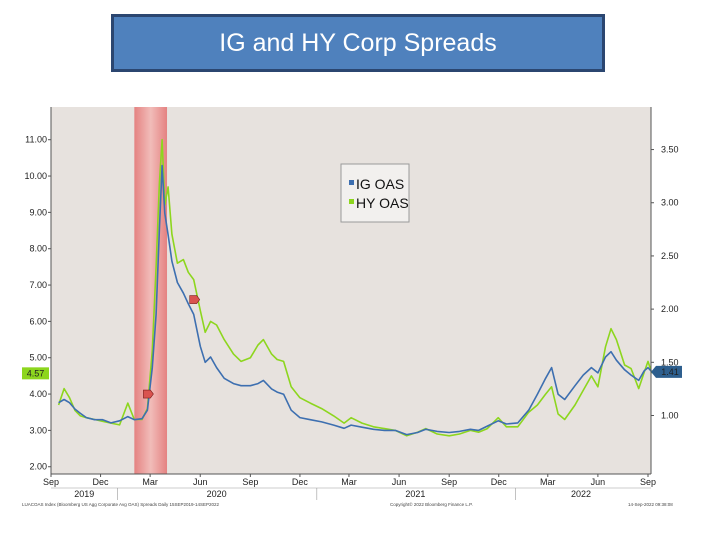  Describe the element at coordinates (415, 494) in the screenshot. I see `x-year-label: 2021` at that location.